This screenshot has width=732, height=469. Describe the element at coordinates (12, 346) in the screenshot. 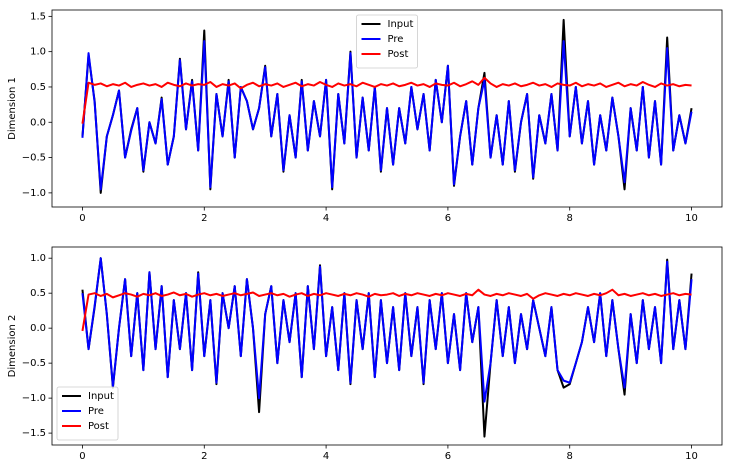

I see `y-axis-label: Dimension 2` at that location.